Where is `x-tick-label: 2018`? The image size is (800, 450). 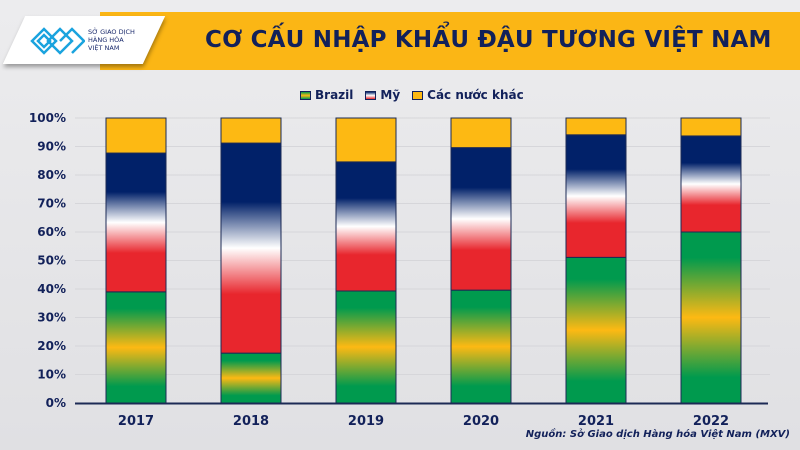 x-tick-label: 2018 is located at coordinates (251, 421).